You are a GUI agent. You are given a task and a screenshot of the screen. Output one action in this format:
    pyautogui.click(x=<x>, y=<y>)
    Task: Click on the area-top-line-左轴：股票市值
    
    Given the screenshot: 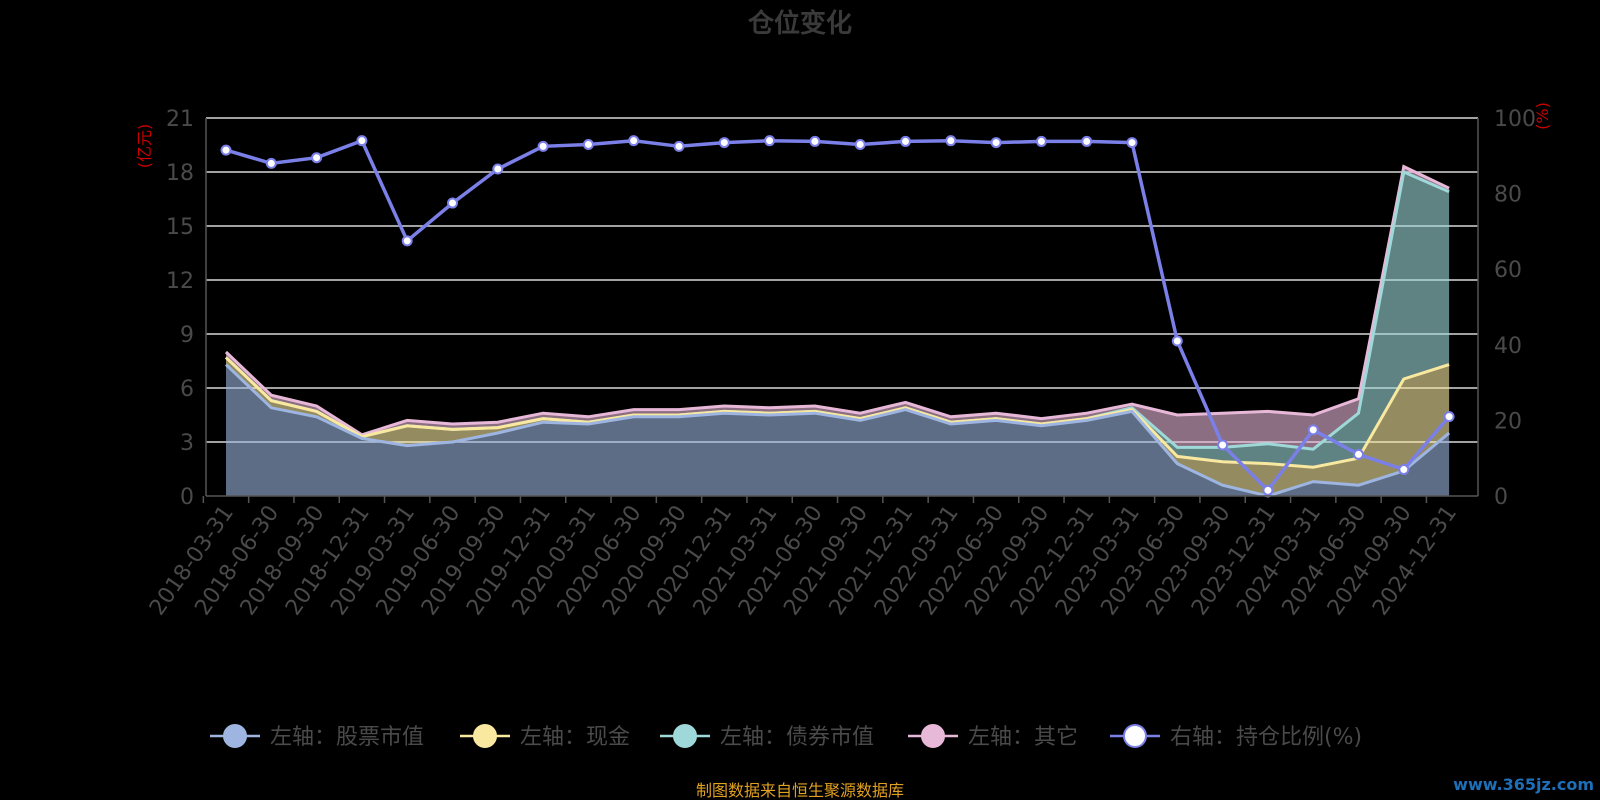 What is the action you would take?
    pyautogui.click(x=837, y=430)
    